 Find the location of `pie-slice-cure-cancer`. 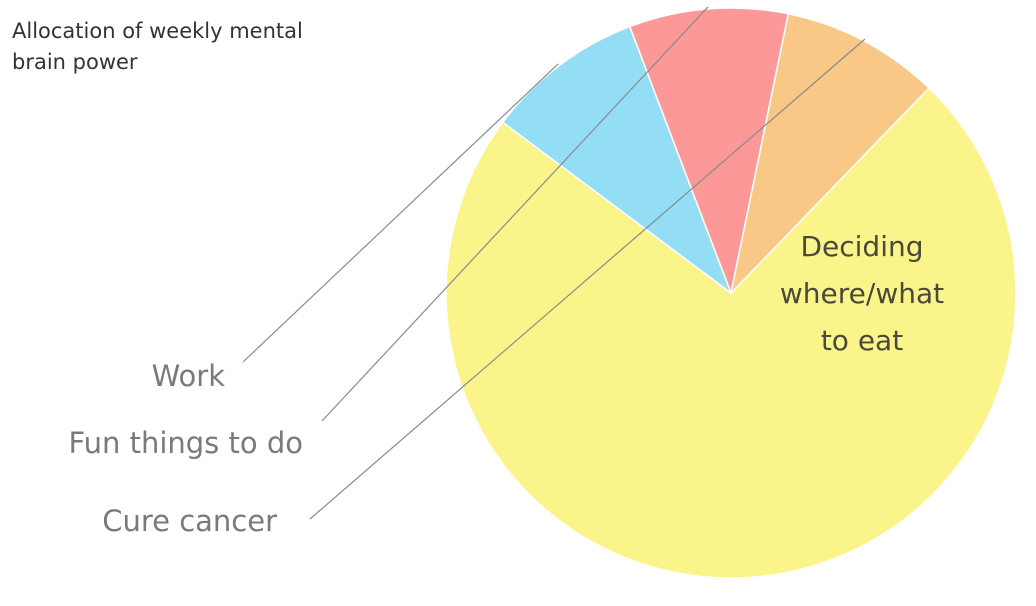

pie-slice-cure-cancer is located at coordinates (830, 154).